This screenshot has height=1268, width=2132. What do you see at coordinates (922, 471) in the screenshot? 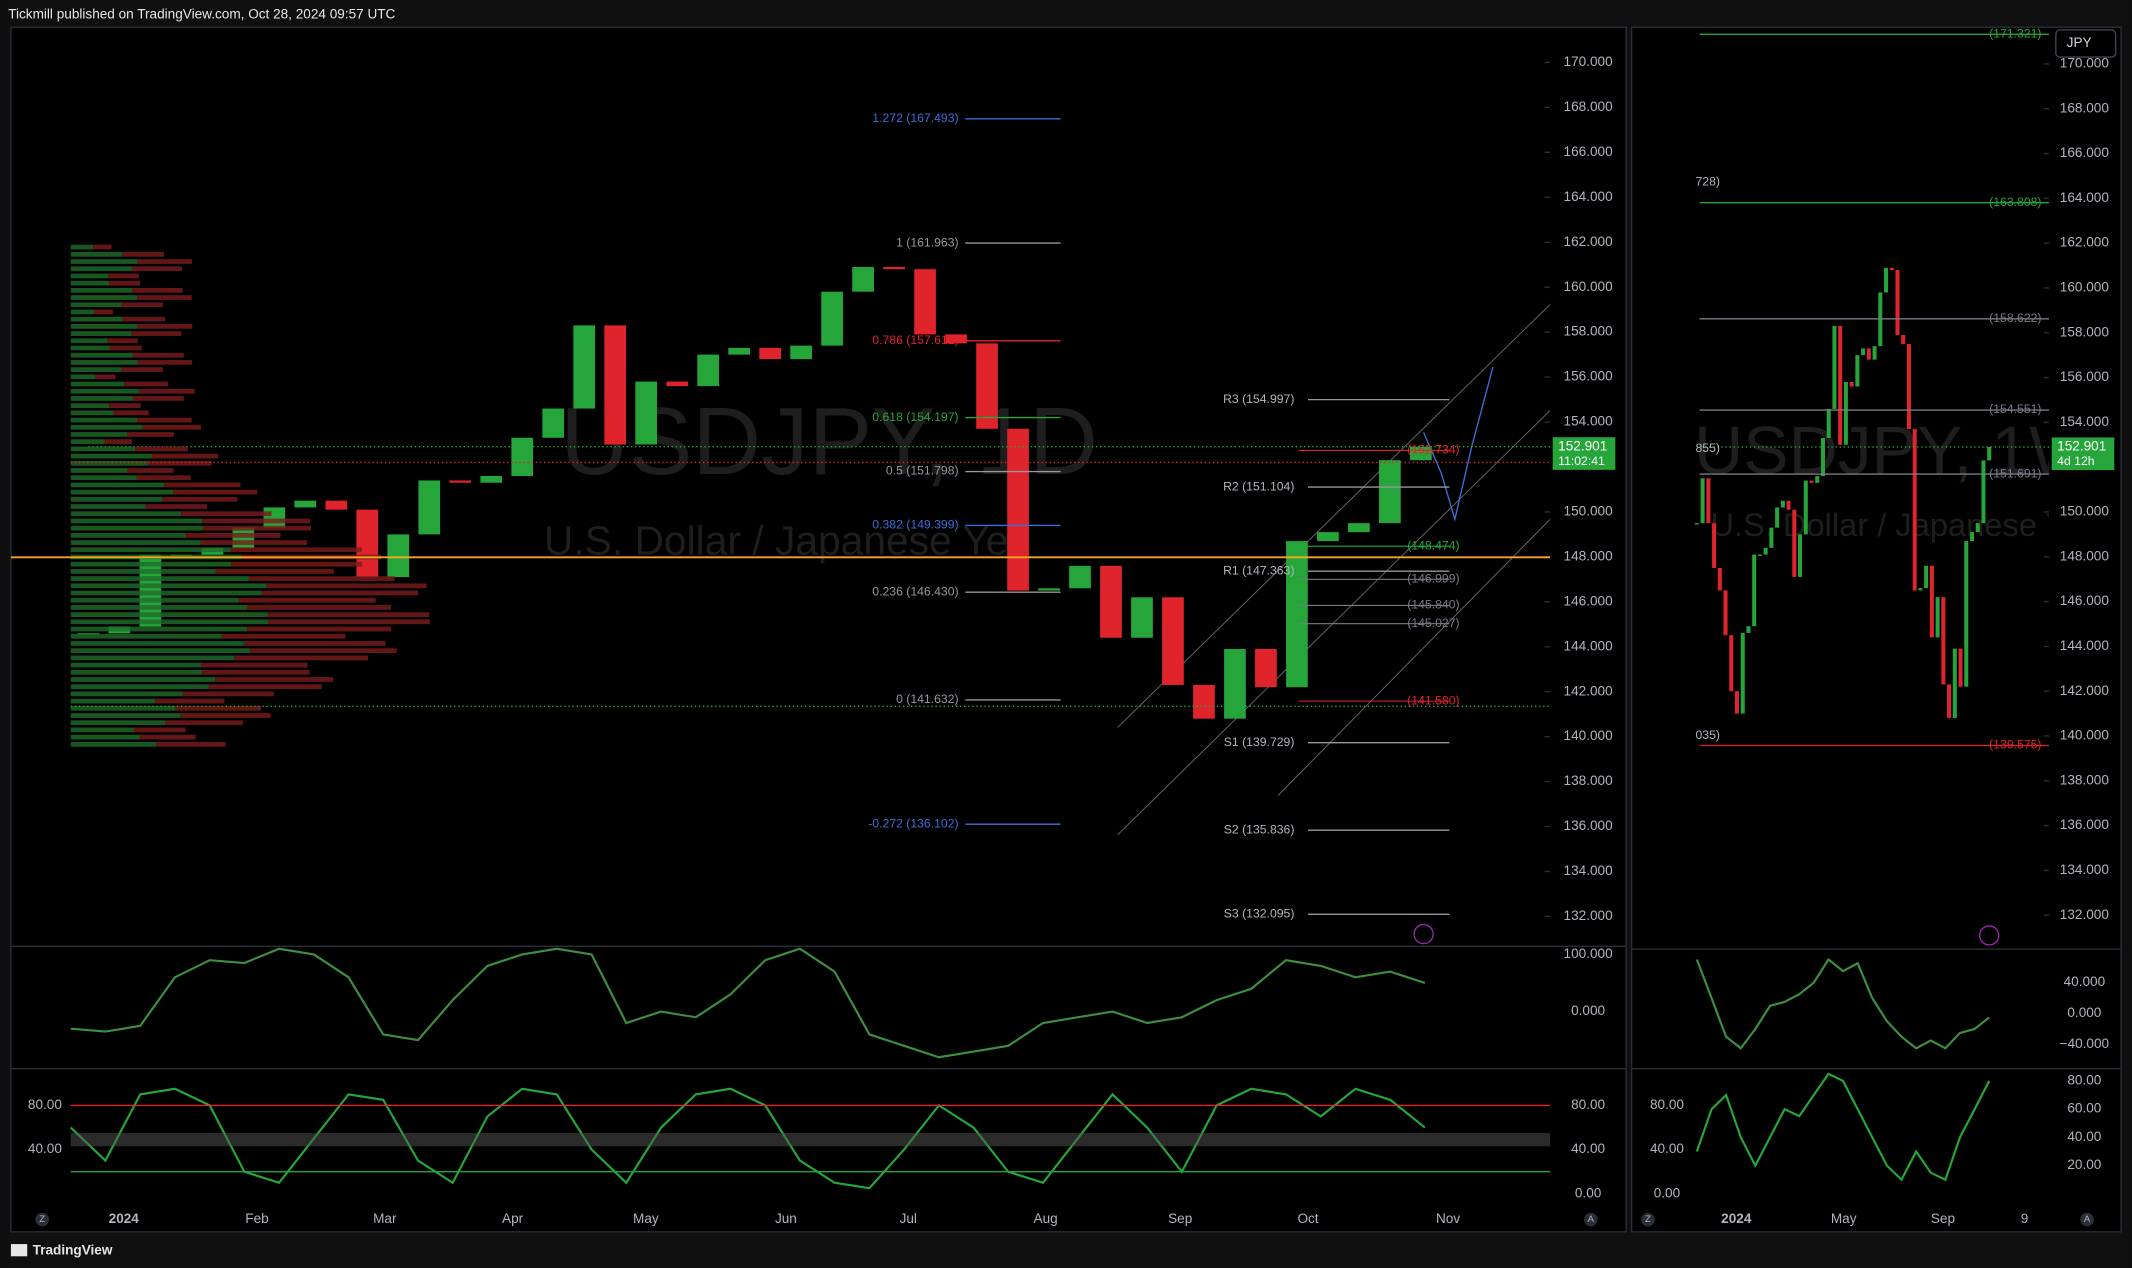
I see `fib-label: 0.5 (151.798)` at bounding box center [922, 471].